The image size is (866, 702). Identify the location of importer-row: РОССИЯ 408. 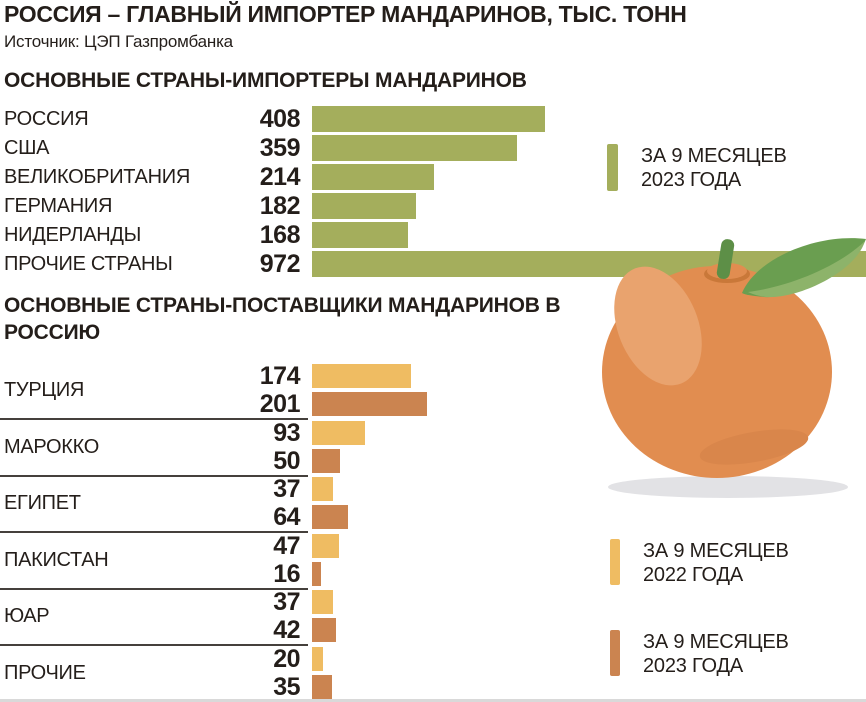
(433, 119).